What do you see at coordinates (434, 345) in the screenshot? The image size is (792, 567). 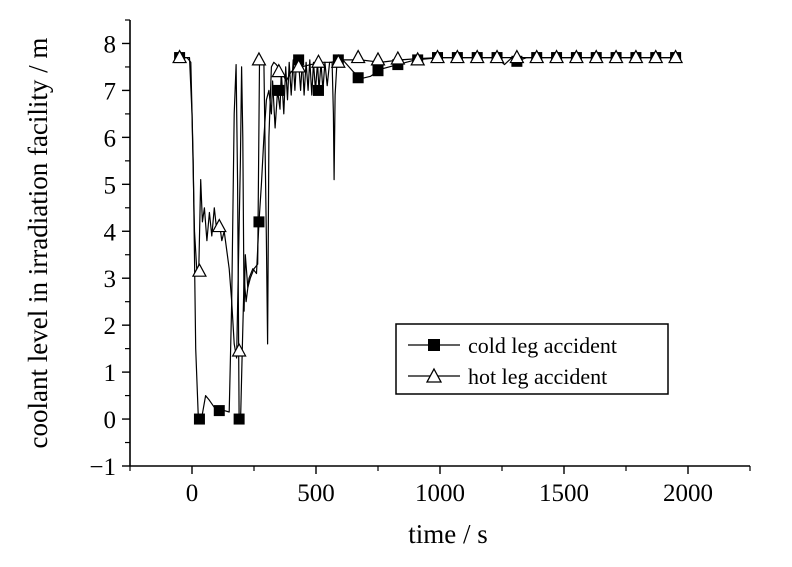 I see `legend-marker-cold-leg` at bounding box center [434, 345].